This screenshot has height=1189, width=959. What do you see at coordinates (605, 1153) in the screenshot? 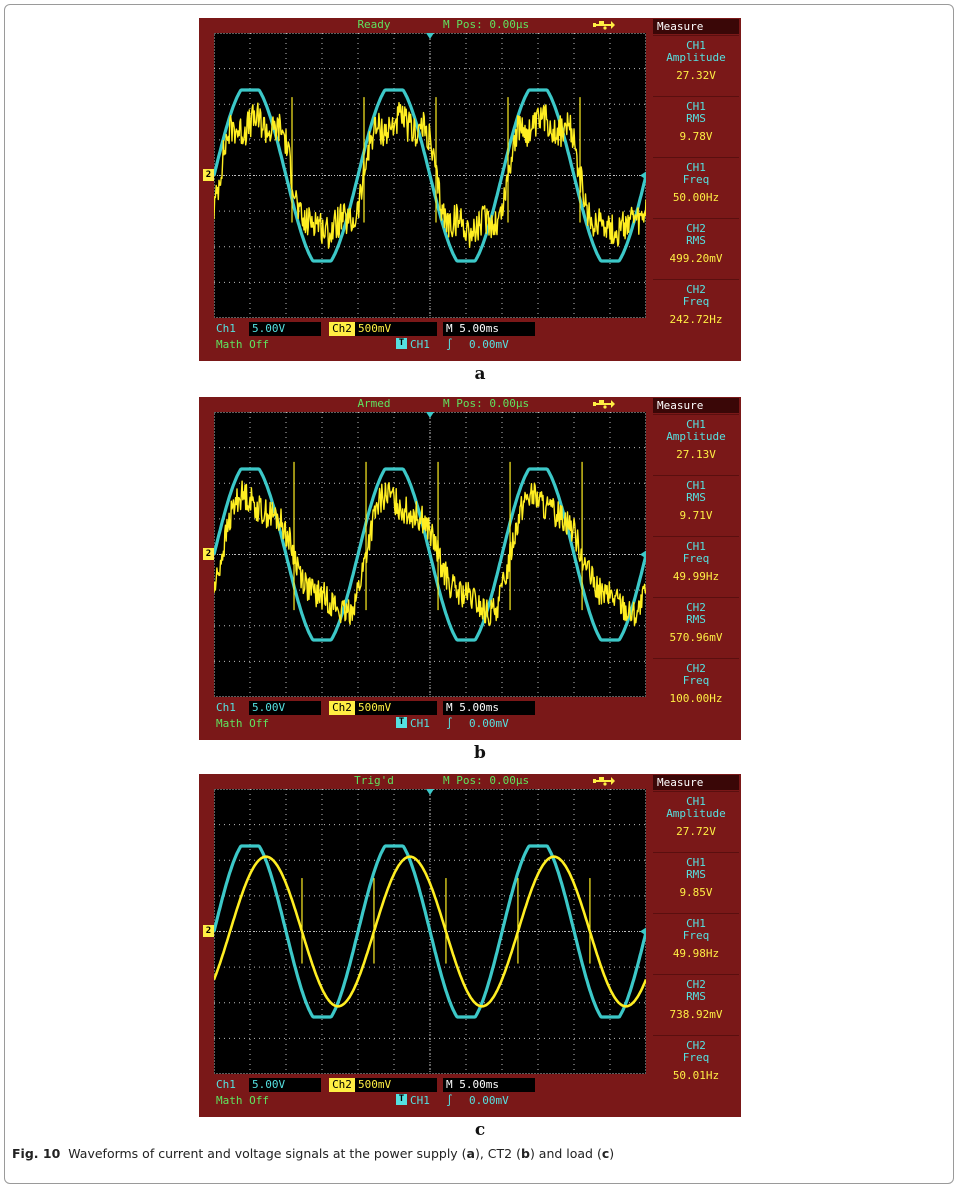
I see `caption-ref-c: c` at bounding box center [605, 1153].